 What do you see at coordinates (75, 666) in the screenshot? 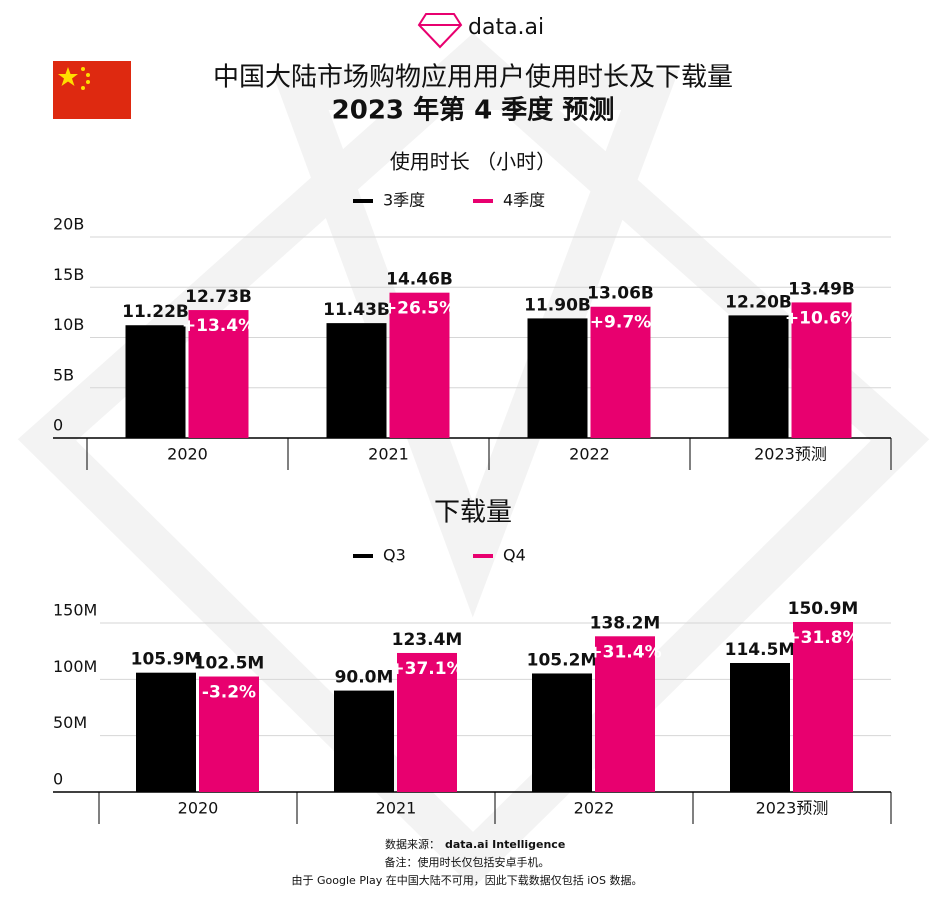
I see `y-tick-label: 100M` at bounding box center [75, 666].